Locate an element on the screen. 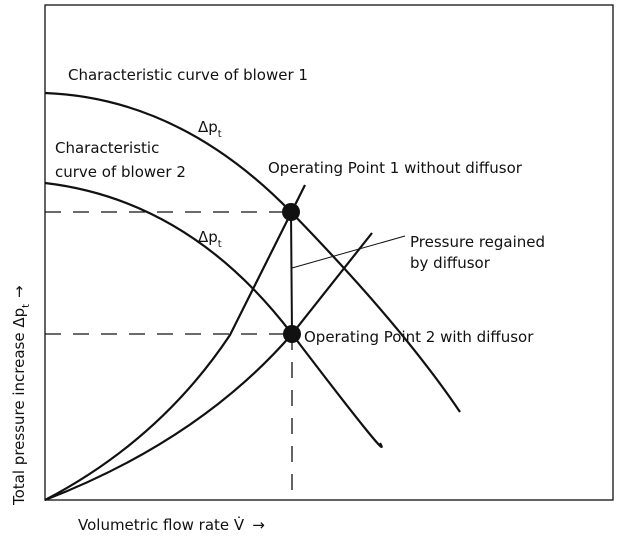 The height and width of the screenshot is (540, 617). x-axis-label: Volumetric flow rate V̇ → is located at coordinates (171, 524).